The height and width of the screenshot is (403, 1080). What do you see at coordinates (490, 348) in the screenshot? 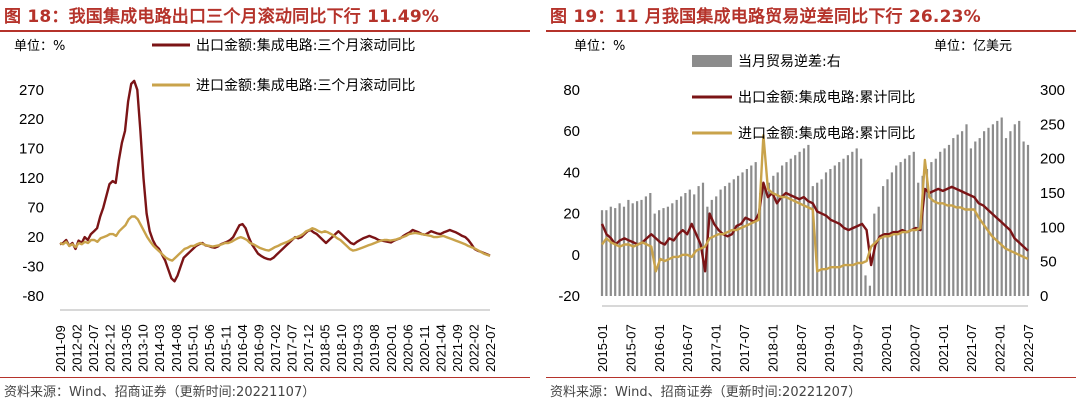
I see `left-x-tick: 2022-07` at bounding box center [490, 348].